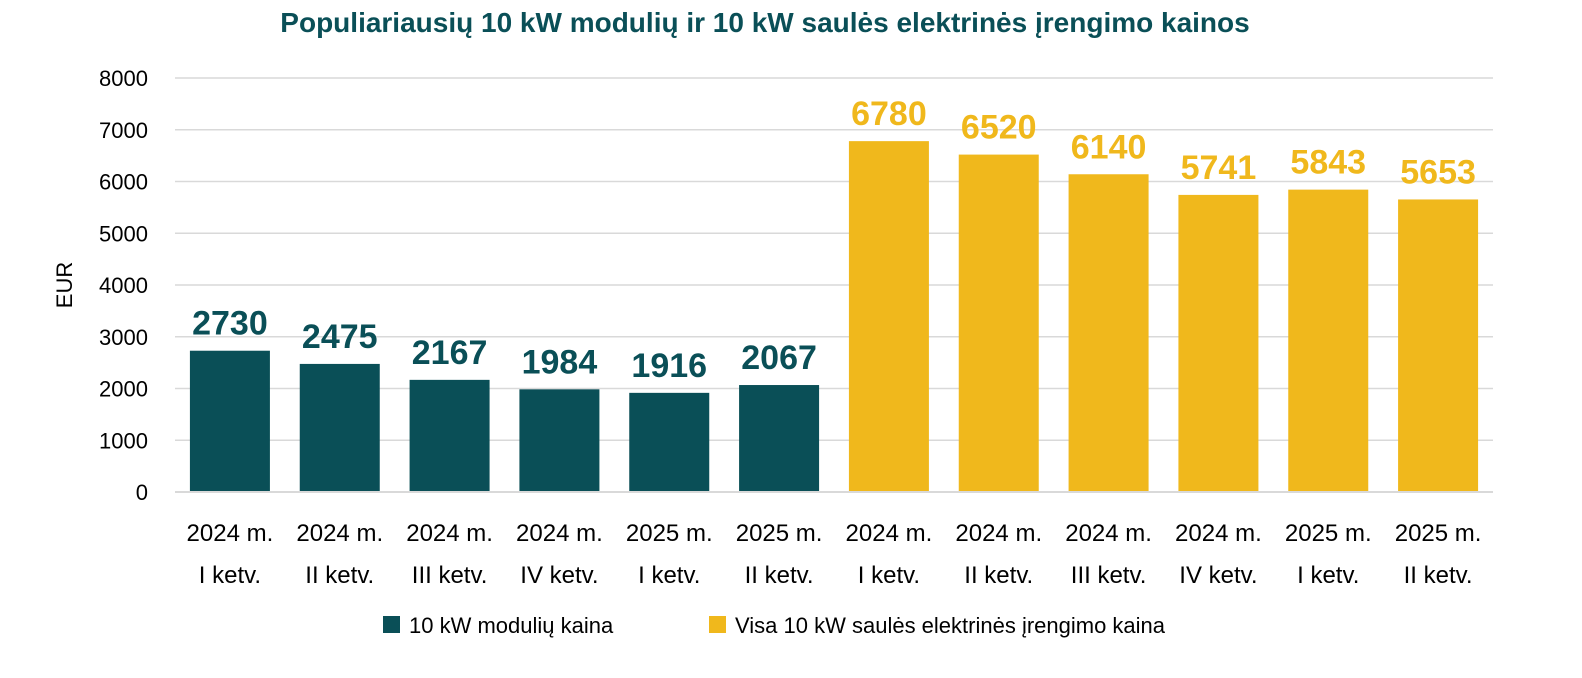  What do you see at coordinates (450, 353) in the screenshot?
I see `data-label: 2167` at bounding box center [450, 353].